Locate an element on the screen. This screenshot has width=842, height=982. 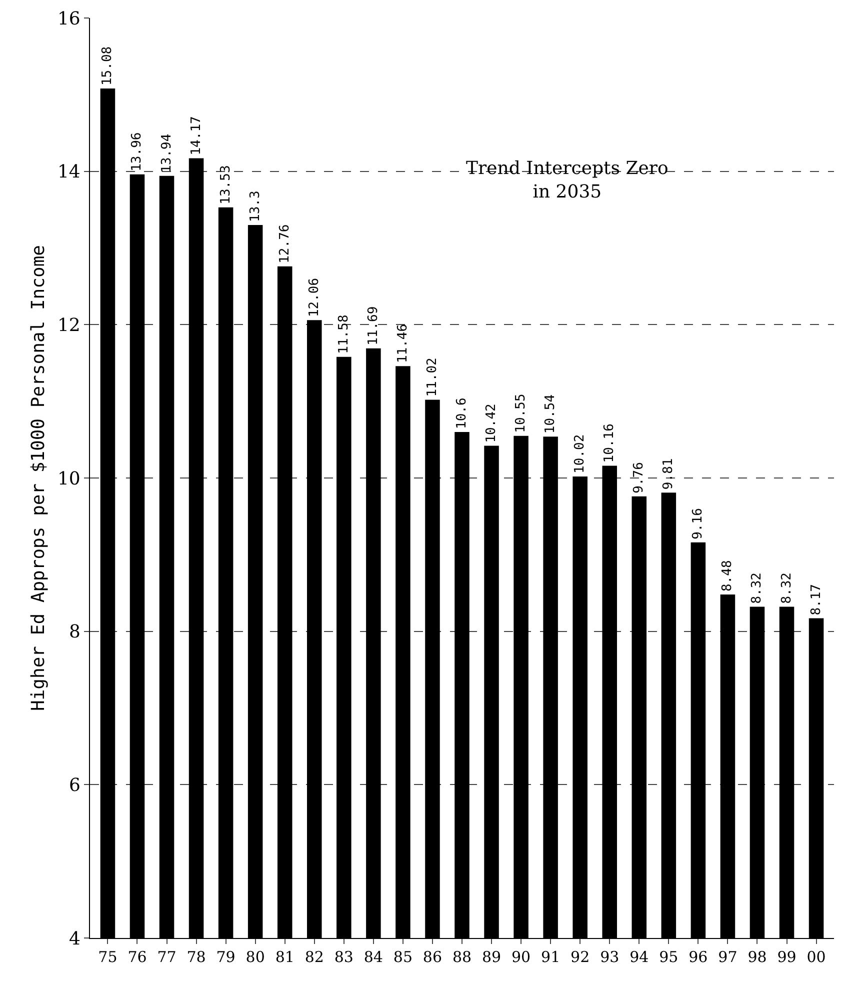
x-tick-label: 88 is located at coordinates (462, 957).